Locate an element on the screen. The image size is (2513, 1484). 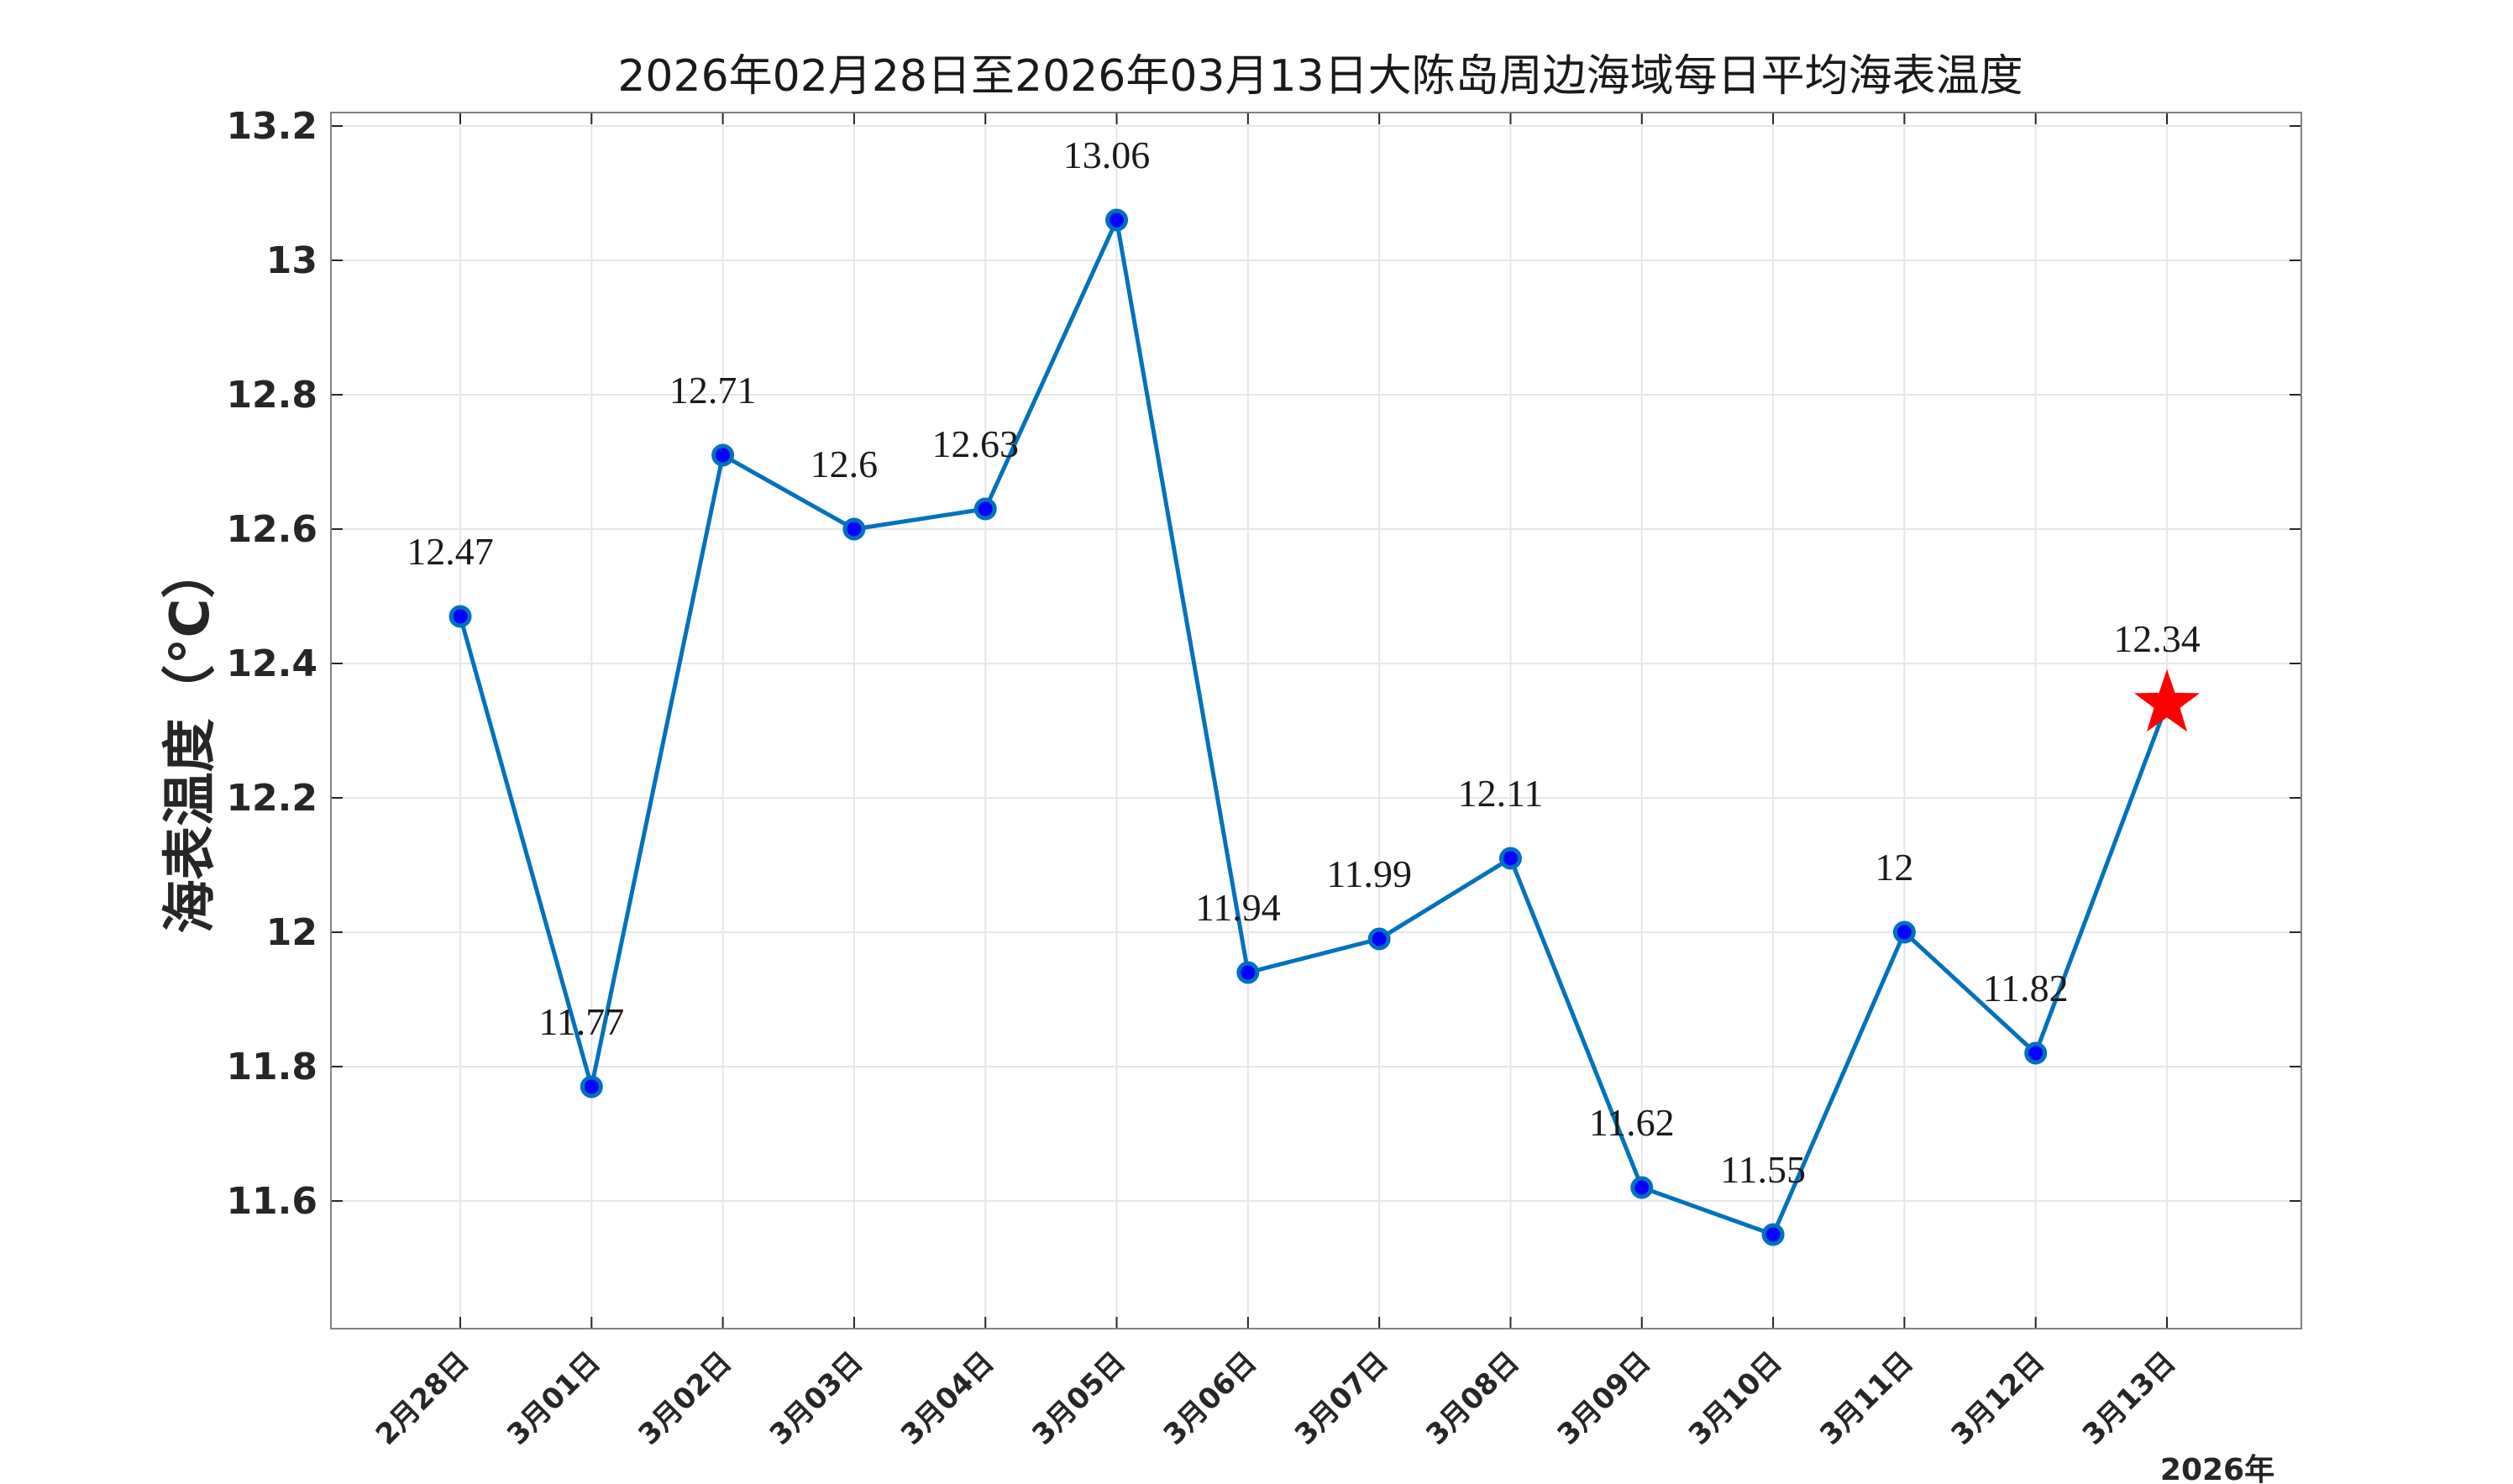
data-label: 11.55 is located at coordinates (1763, 1170).